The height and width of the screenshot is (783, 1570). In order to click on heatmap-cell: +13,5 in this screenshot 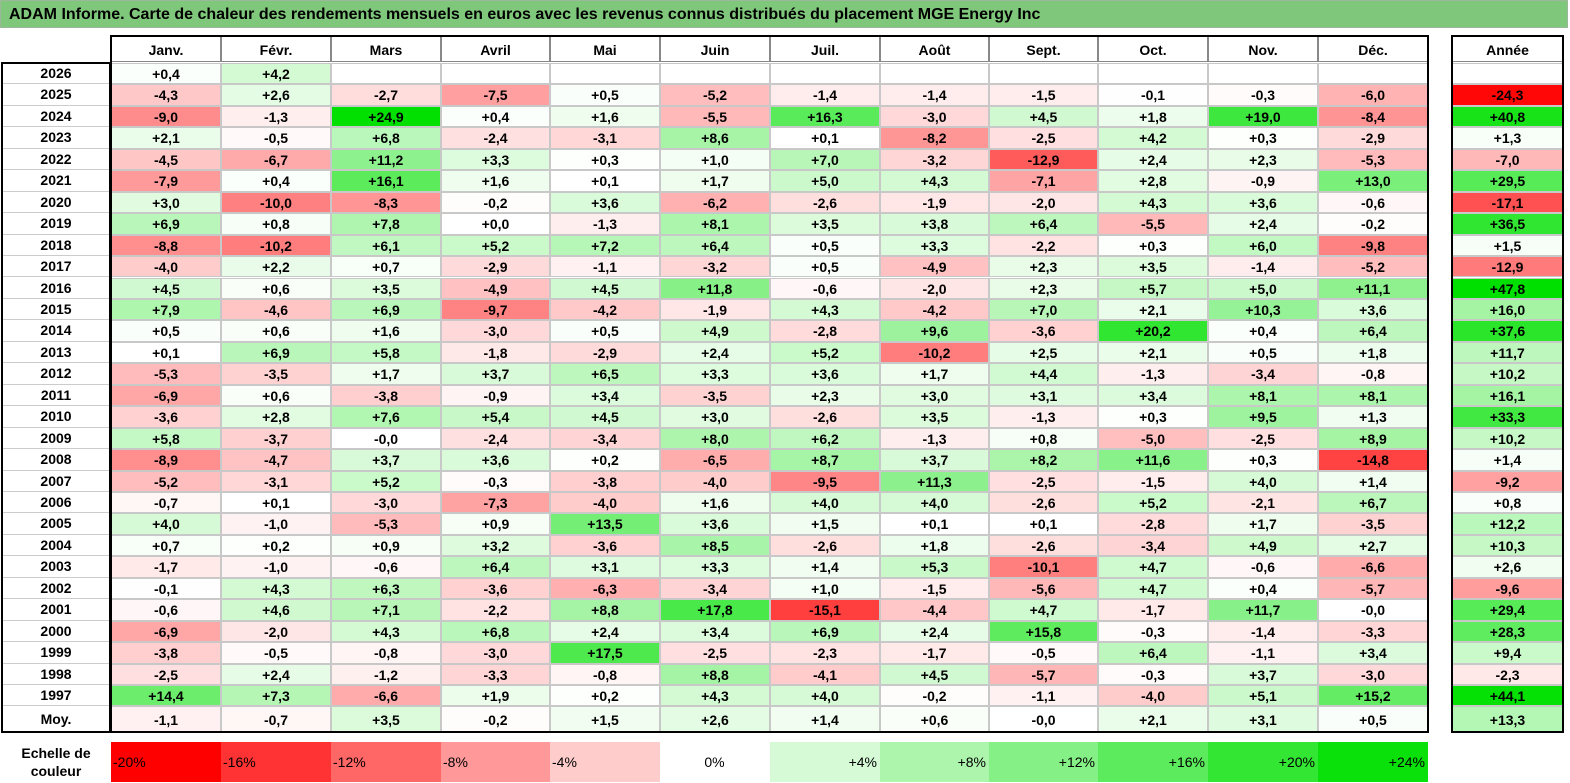, I will do `click(605, 524)`.